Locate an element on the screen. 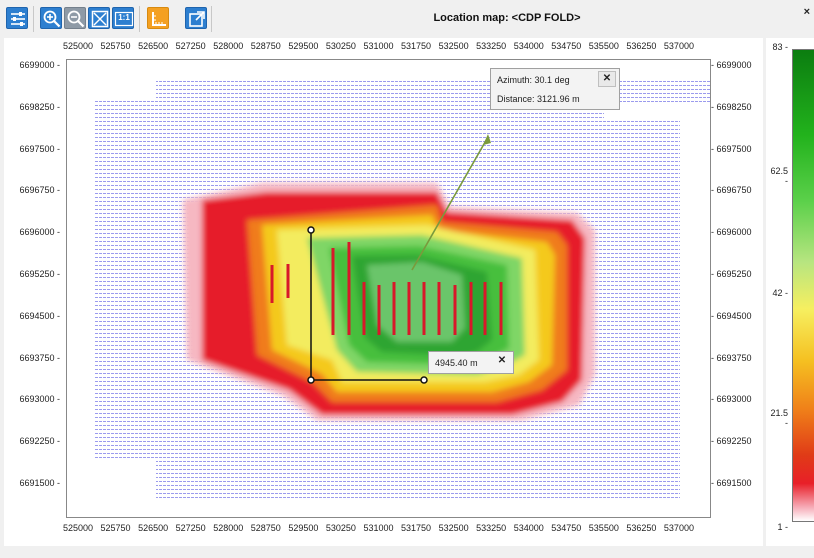  colorbar-tick-label: 21.5 - is located at coordinates (779, 418).